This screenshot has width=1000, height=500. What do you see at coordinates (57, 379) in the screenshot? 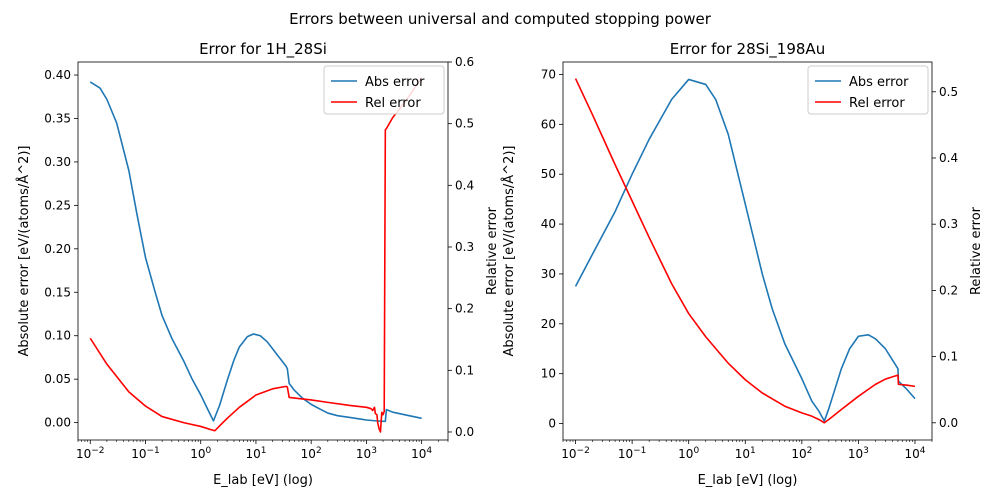
I see `y-left-tick-label: 0.05` at bounding box center [57, 379].